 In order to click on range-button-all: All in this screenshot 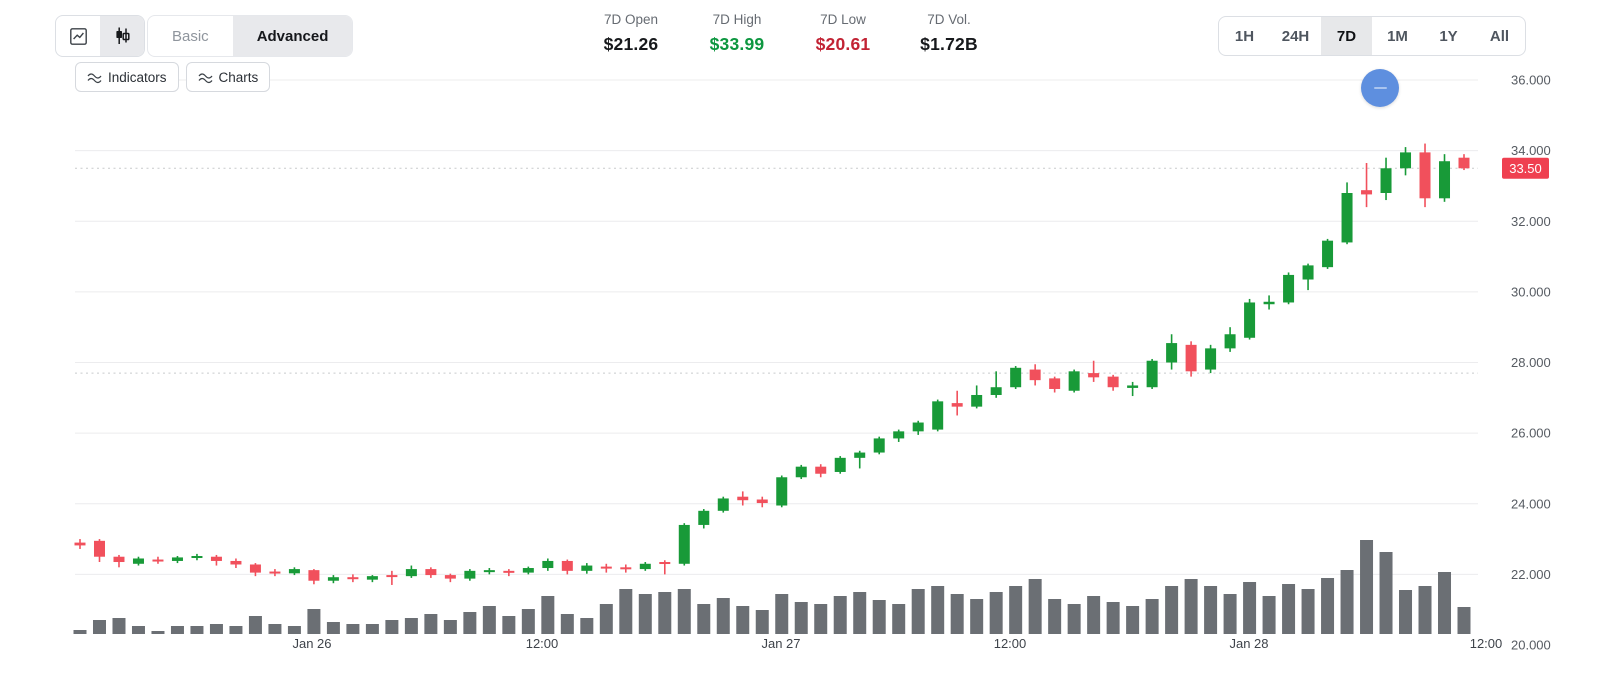, I will do `click(1499, 36)`.